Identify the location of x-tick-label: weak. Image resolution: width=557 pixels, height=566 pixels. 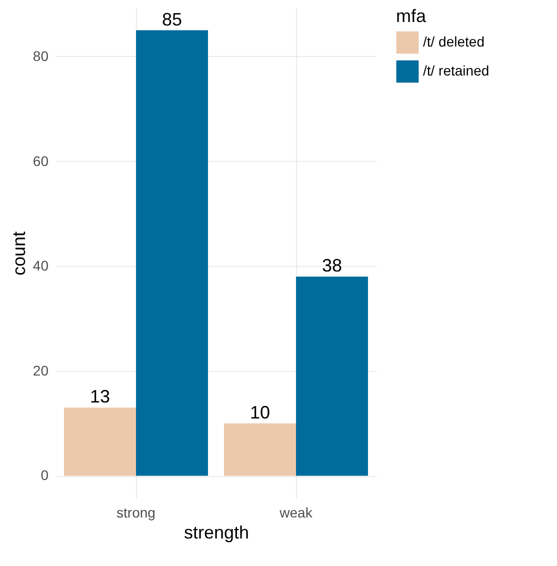
(296, 512).